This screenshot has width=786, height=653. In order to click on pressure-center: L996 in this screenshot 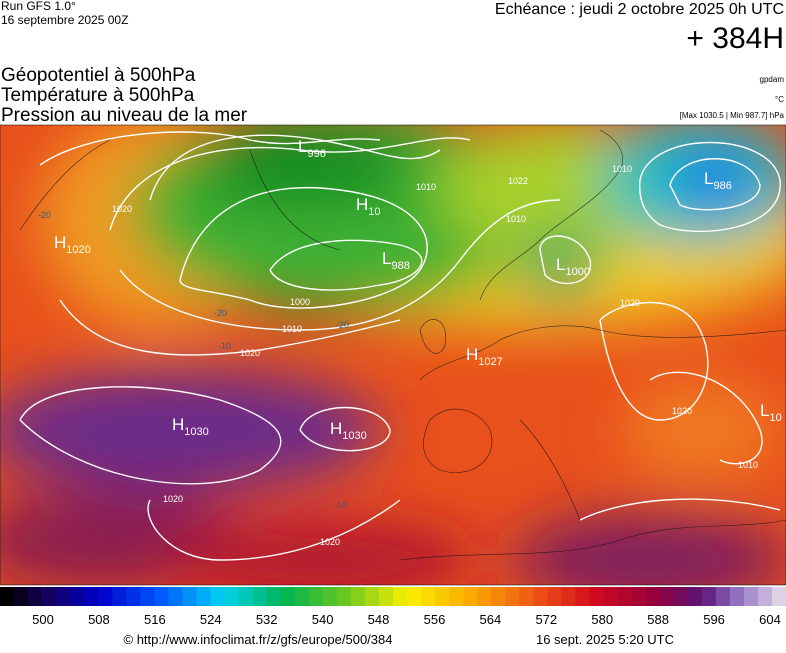, I will do `click(312, 148)`.